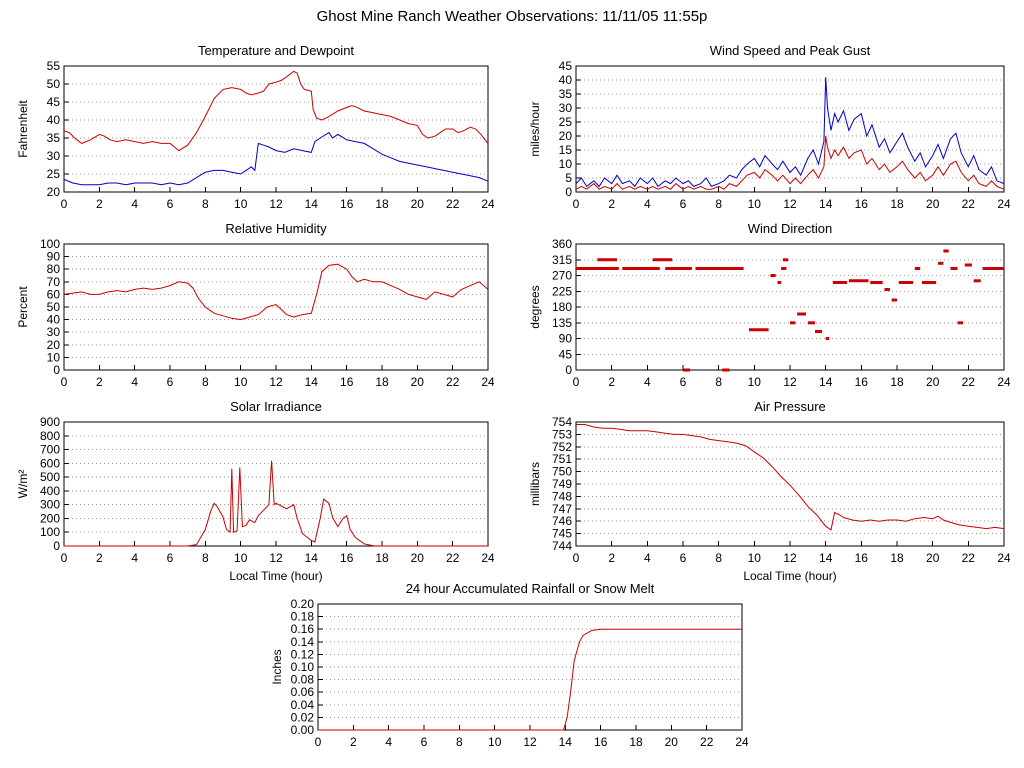  Describe the element at coordinates (50, 518) in the screenshot. I see `y-tick-label: 200` at that location.